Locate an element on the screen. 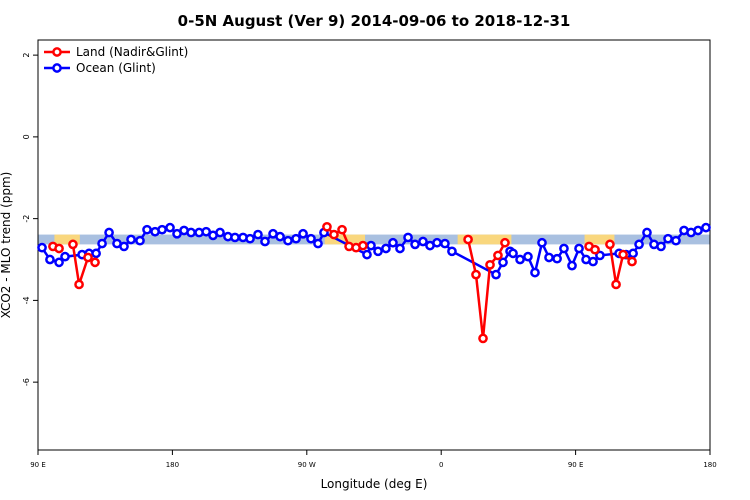  x-tick-label: 90 W is located at coordinates (307, 465).